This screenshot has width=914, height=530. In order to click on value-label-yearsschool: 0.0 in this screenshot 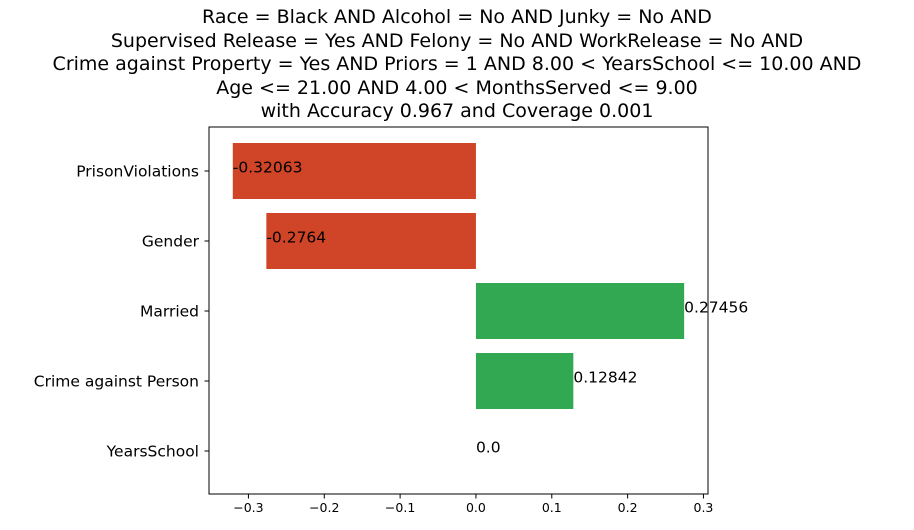, I will do `click(488, 448)`.